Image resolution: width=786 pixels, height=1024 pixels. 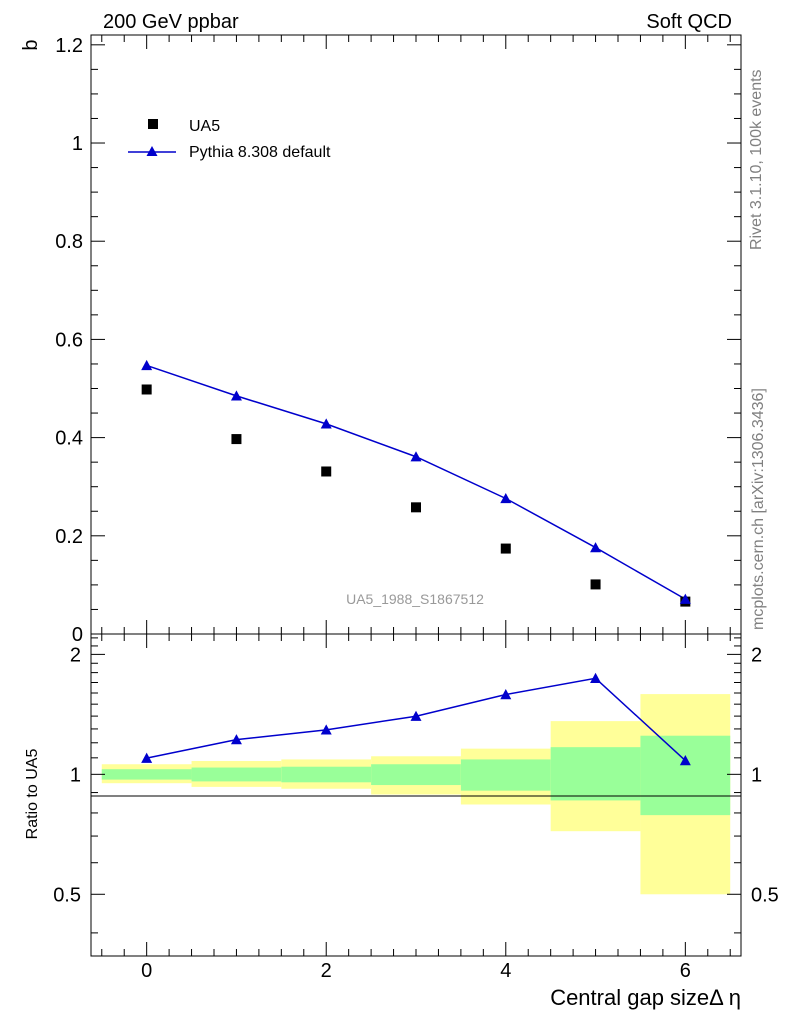 What do you see at coordinates (756, 775) in the screenshot?
I see `ratio-y-tick-label-right: 1` at bounding box center [756, 775].